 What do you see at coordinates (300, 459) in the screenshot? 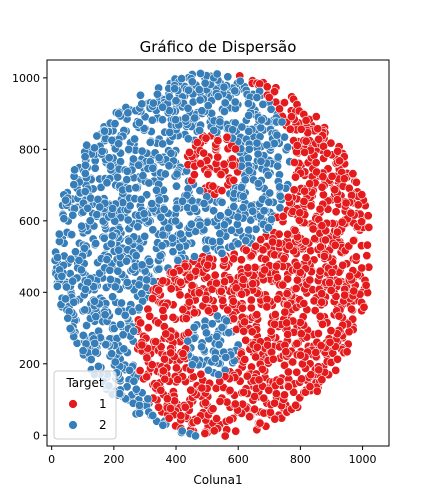
I see `x-tick-label: 800` at bounding box center [300, 459].